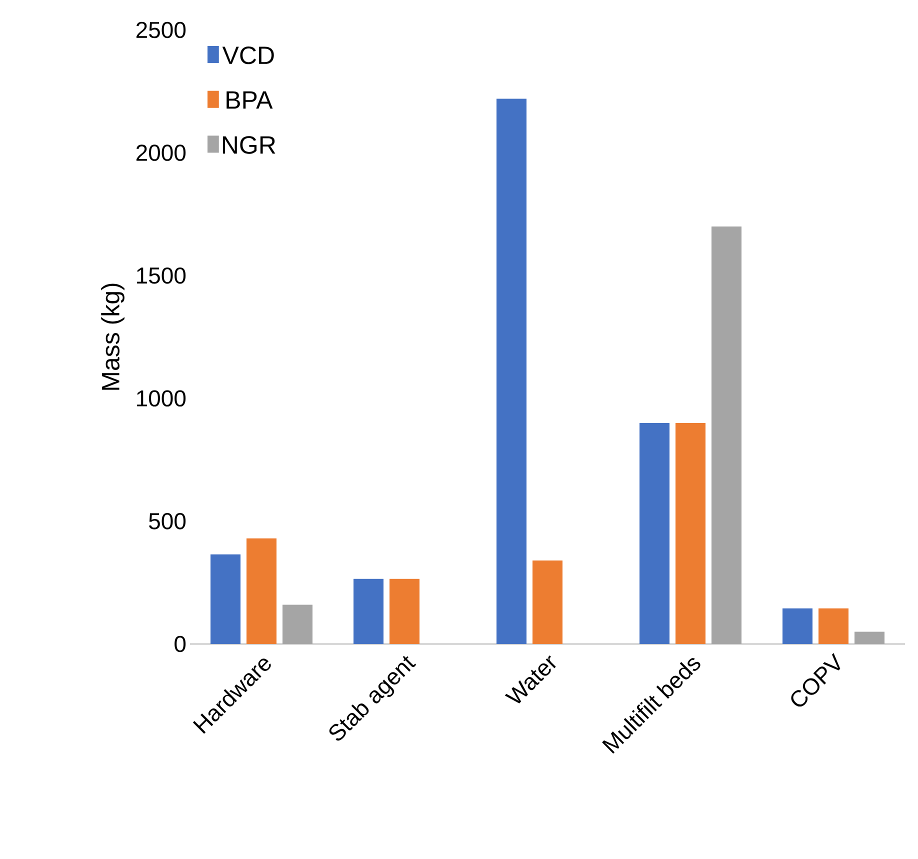 The height and width of the screenshot is (859, 918). Describe the element at coordinates (112, 337) in the screenshot. I see `y-axis-title: Mass (kg)` at that location.